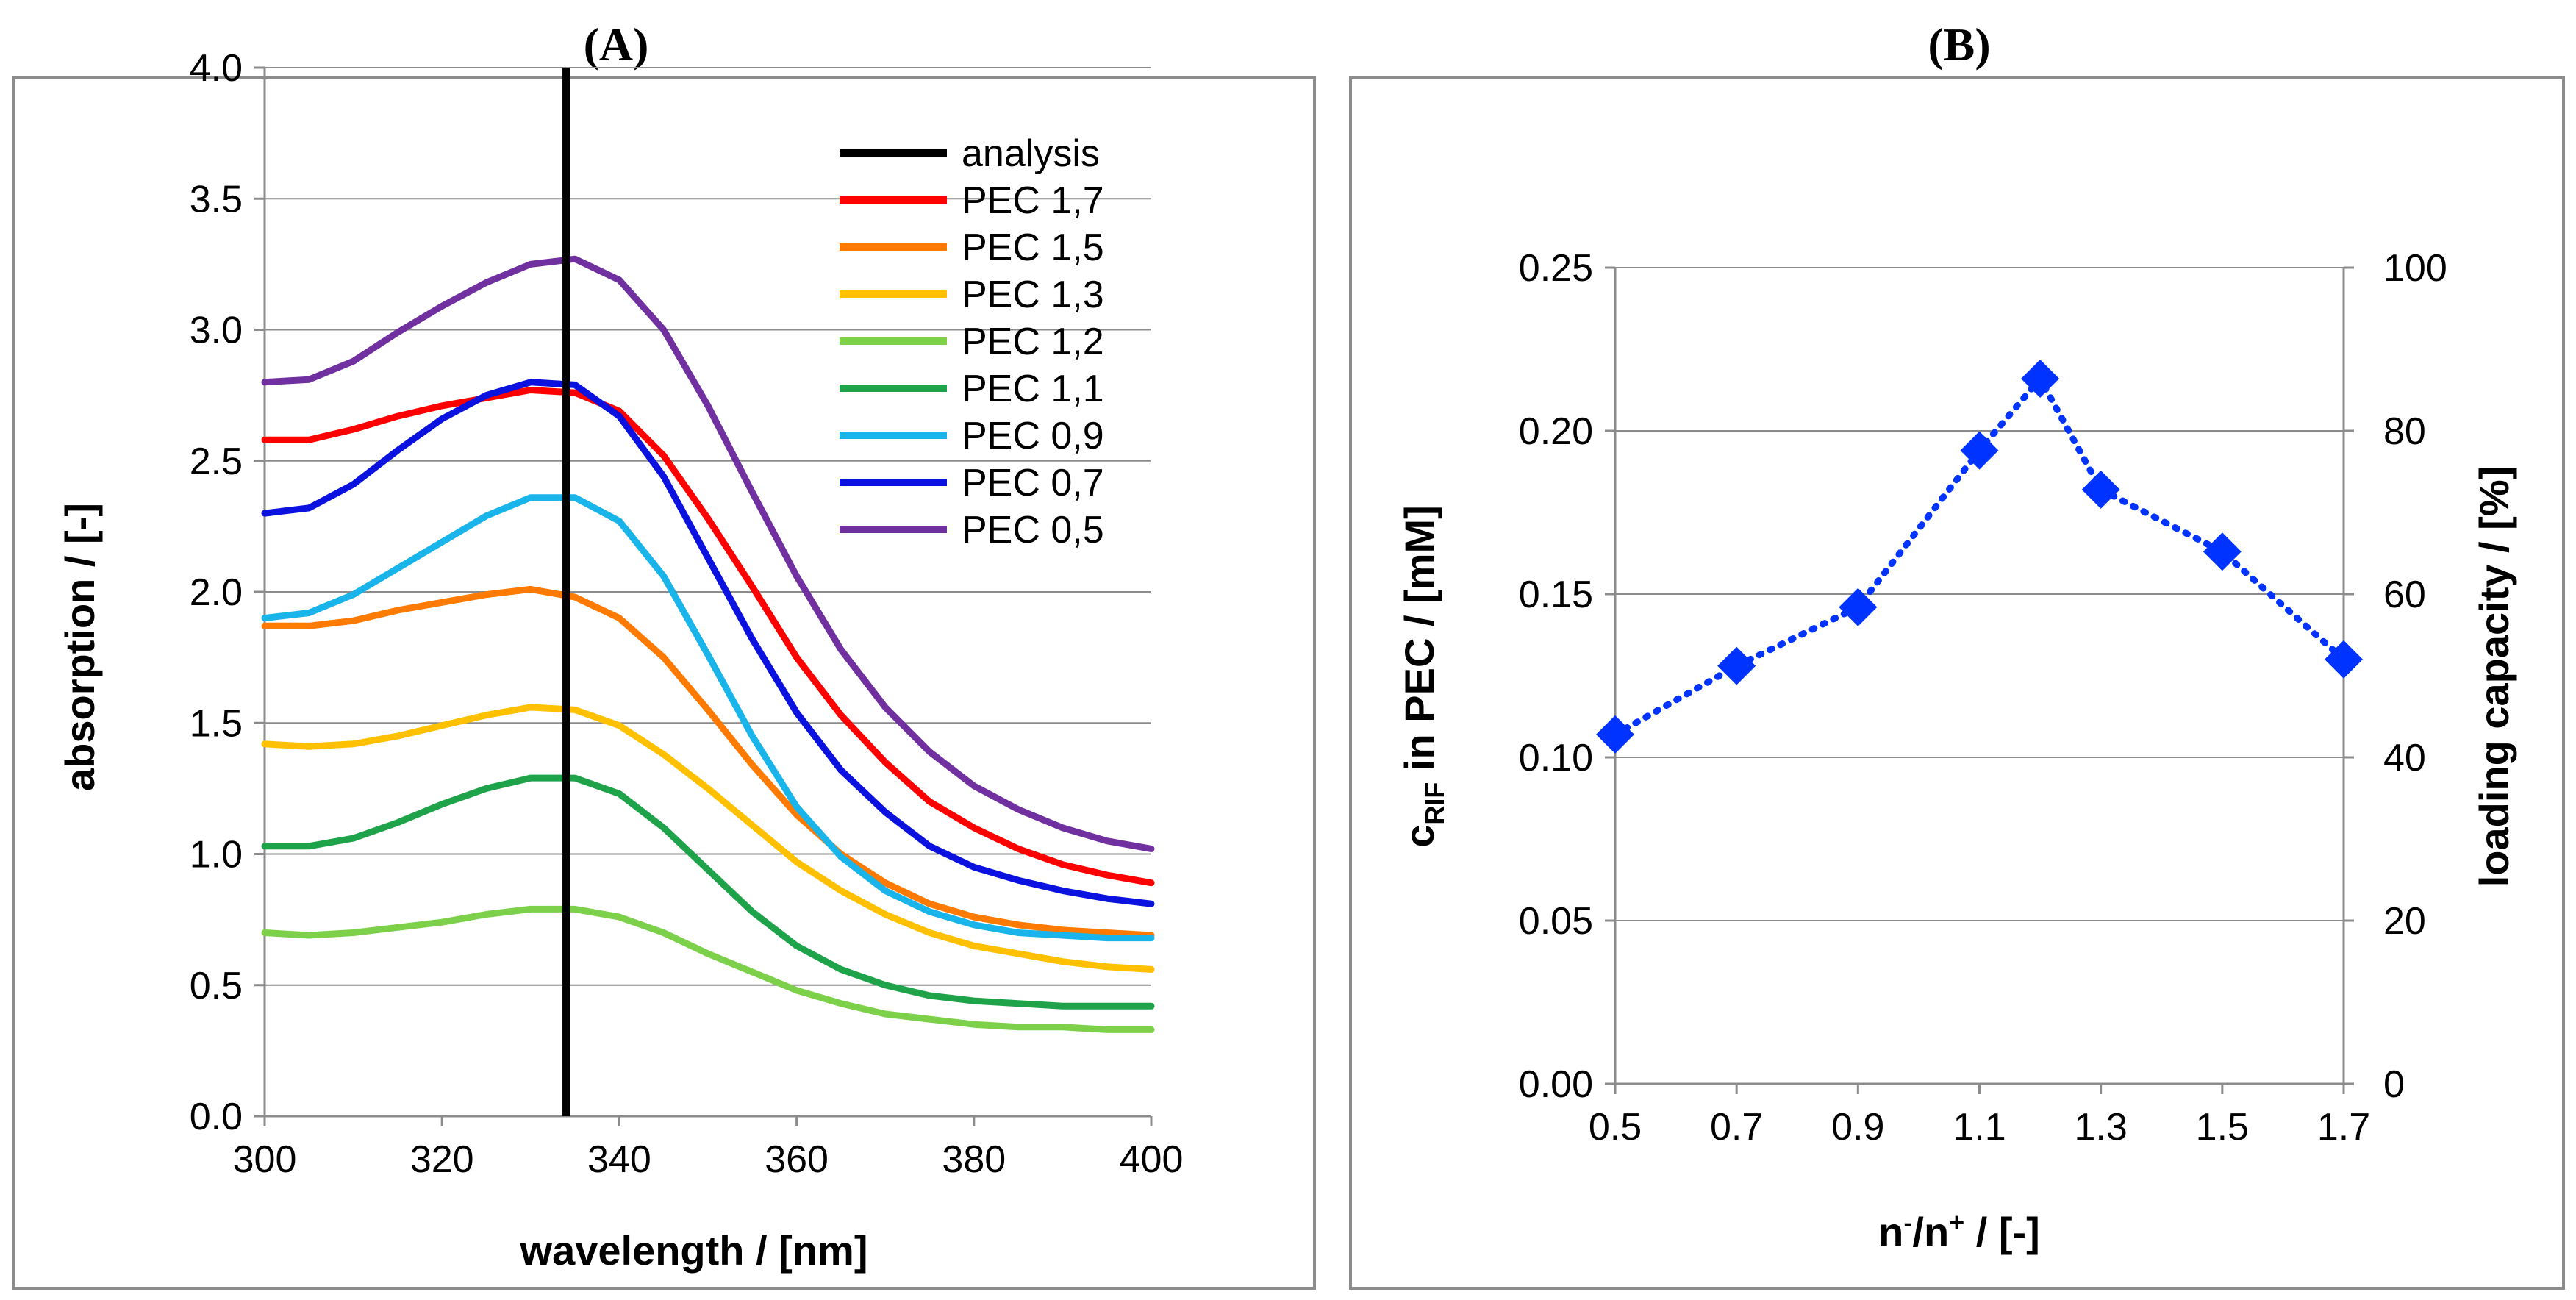  Describe the element at coordinates (216, 462) in the screenshot. I see `panel-a-y-tick-label: 2.5` at that location.